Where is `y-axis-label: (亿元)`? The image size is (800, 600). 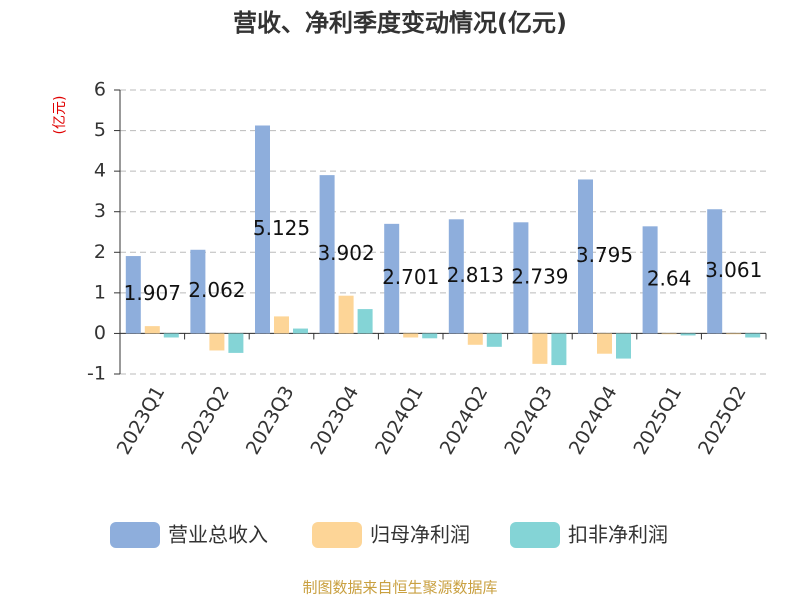 y-axis-label: (亿元) is located at coordinates (60, 115).